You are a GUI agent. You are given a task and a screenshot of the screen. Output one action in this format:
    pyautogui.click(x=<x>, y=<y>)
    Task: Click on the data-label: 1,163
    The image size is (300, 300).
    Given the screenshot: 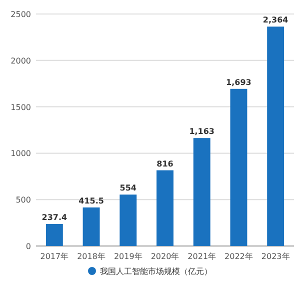 What is the action you would take?
    pyautogui.click(x=202, y=131)
    